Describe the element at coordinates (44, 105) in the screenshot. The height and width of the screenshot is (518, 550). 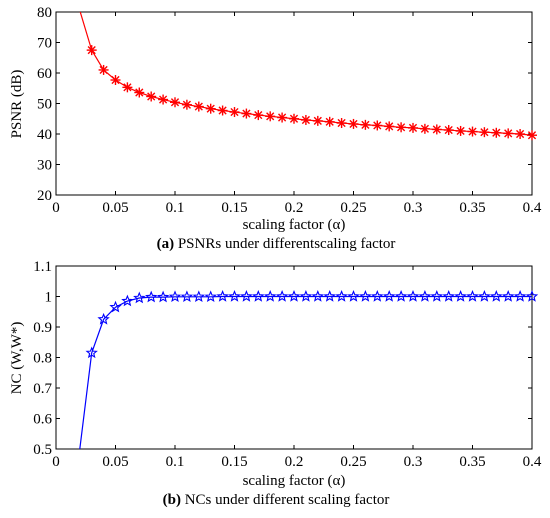
I see `y-tick-label: 50` at that location.